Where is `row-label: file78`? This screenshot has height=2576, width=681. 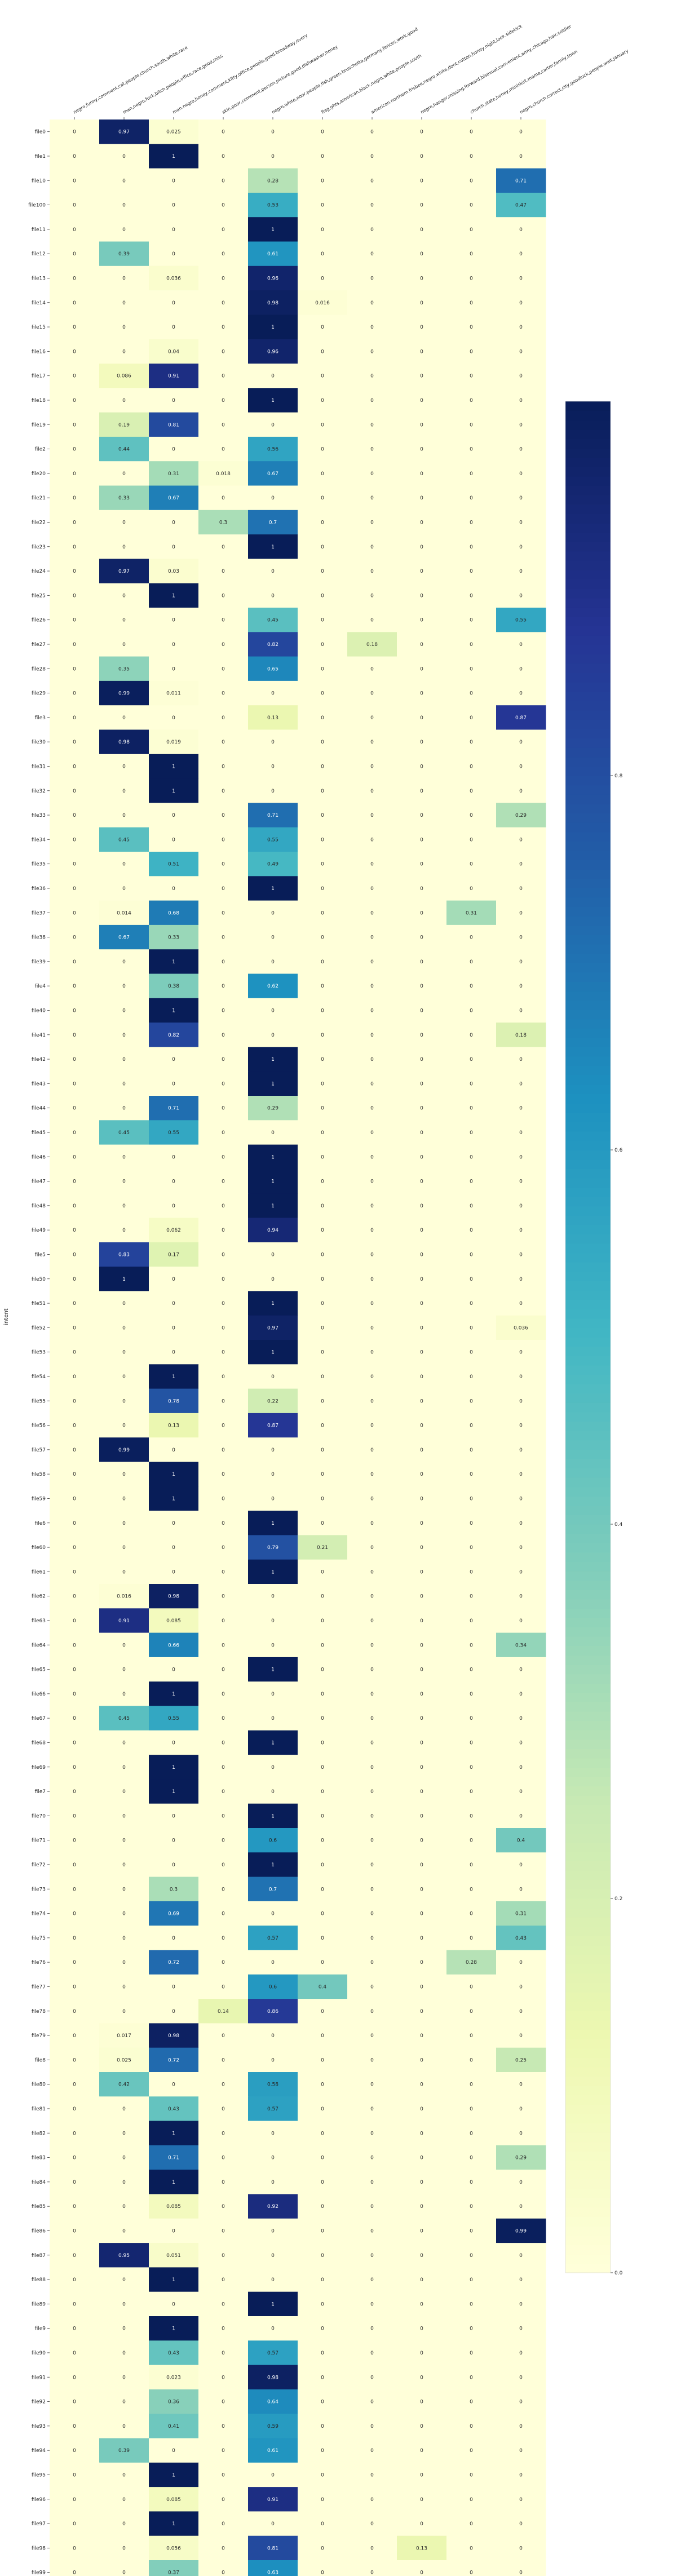 row-label: file78 is located at coordinates (39, 2012).